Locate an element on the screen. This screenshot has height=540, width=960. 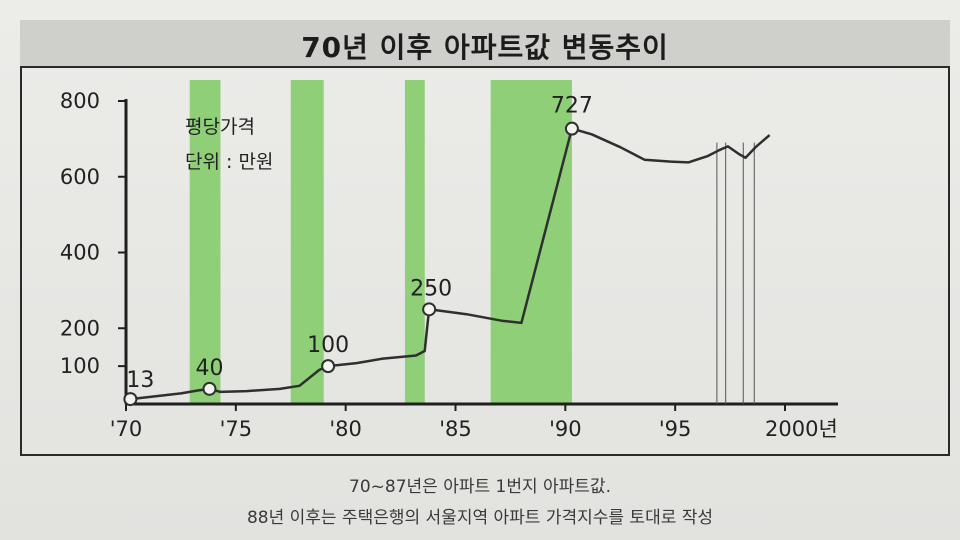
x-tick-label: 2000년 is located at coordinates (801, 429).